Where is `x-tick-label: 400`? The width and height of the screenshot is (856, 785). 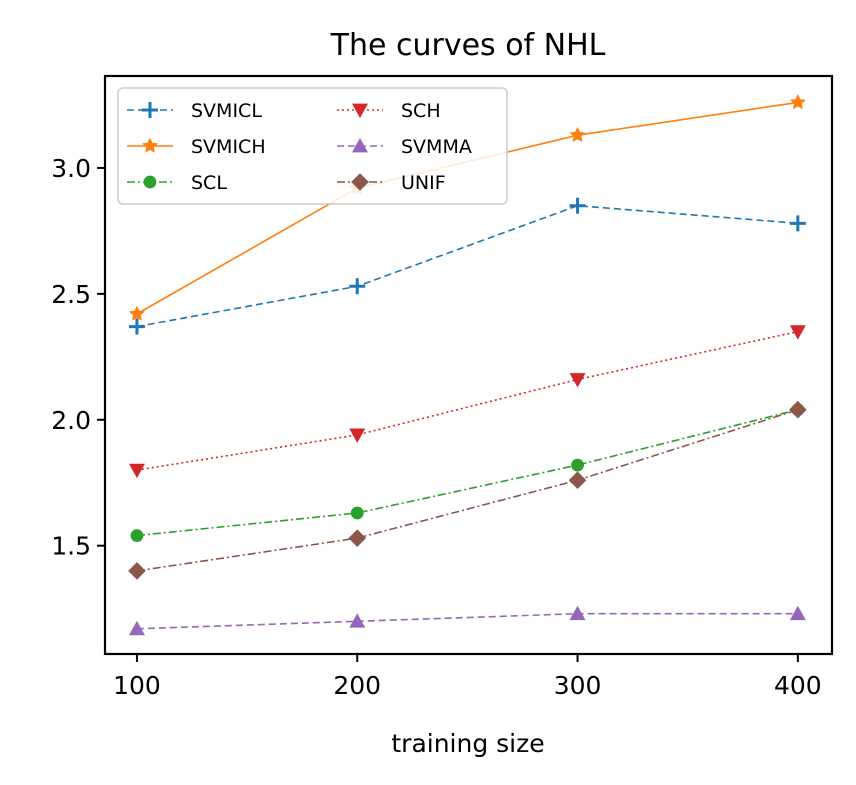 x-tick-label: 400 is located at coordinates (798, 685).